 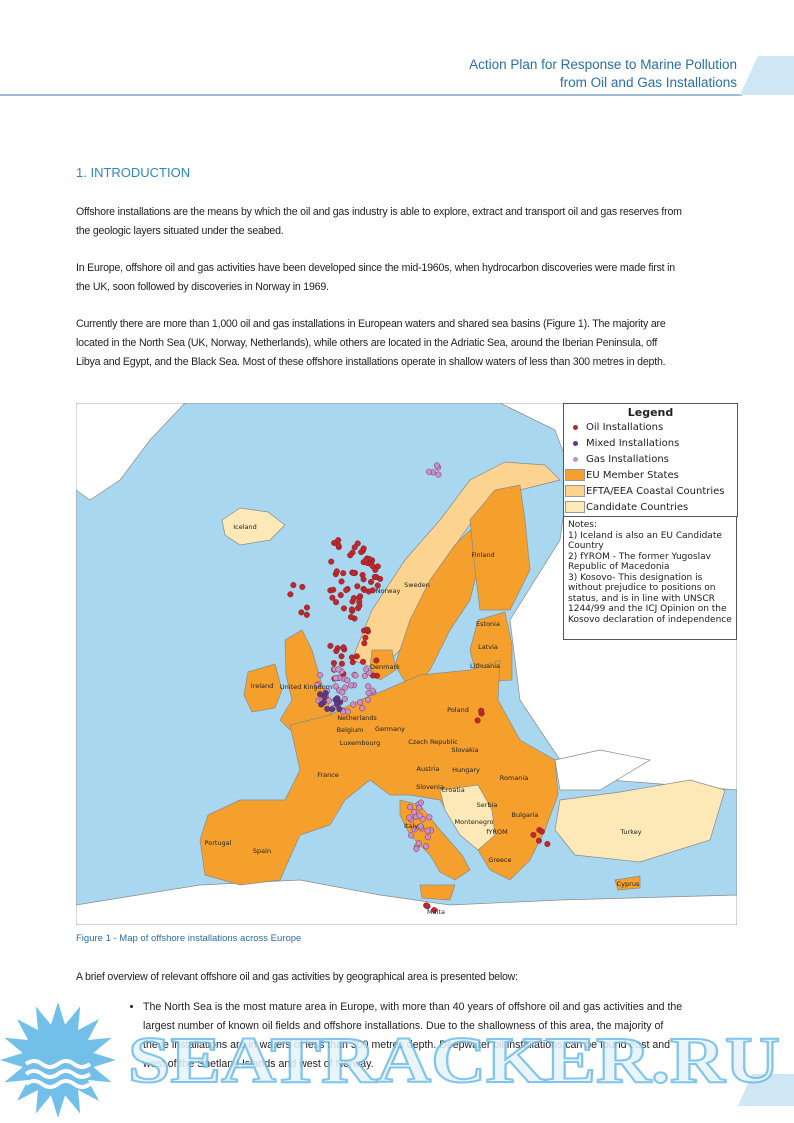 What do you see at coordinates (133, 172) in the screenshot?
I see `section-heading: 1. INTRODUCTION` at bounding box center [133, 172].